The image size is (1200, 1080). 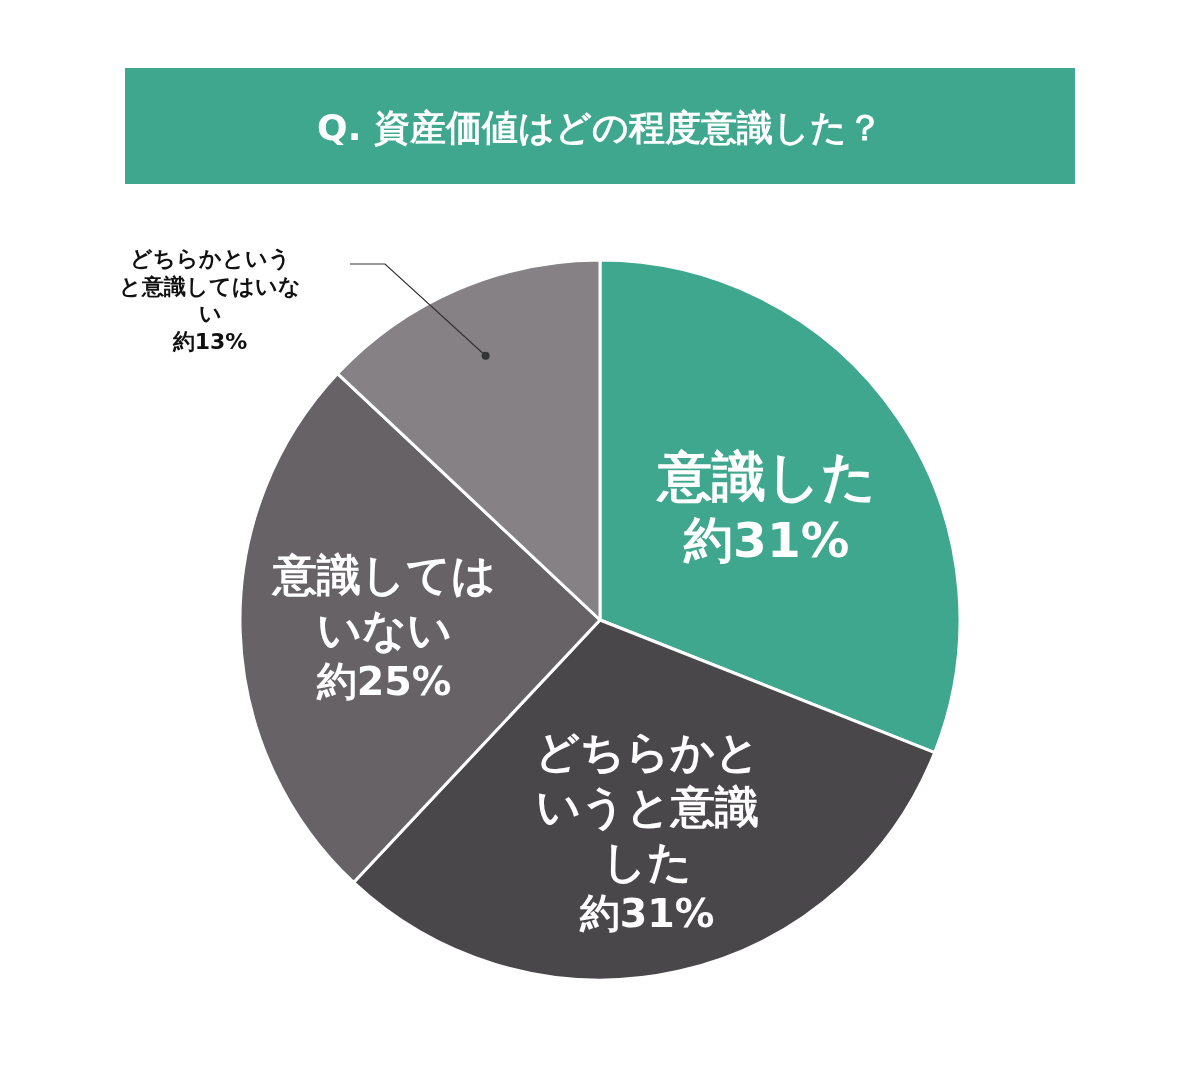 I want to click on chart-title: Q. 資産価値はどの程度意識した？, so click(x=600, y=127).